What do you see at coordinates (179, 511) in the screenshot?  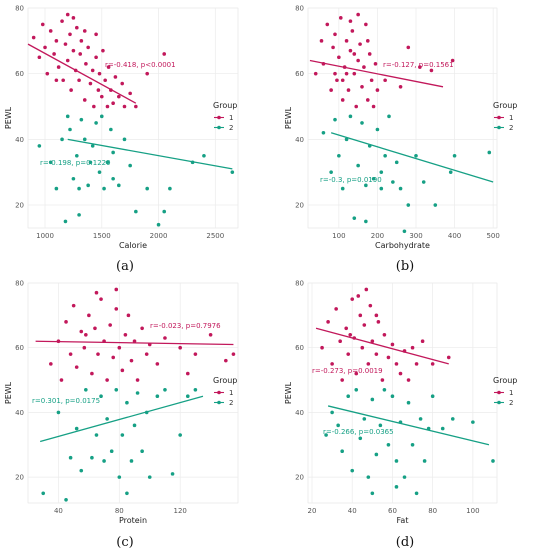 I see `x-tick-label: 120` at bounding box center [179, 511].